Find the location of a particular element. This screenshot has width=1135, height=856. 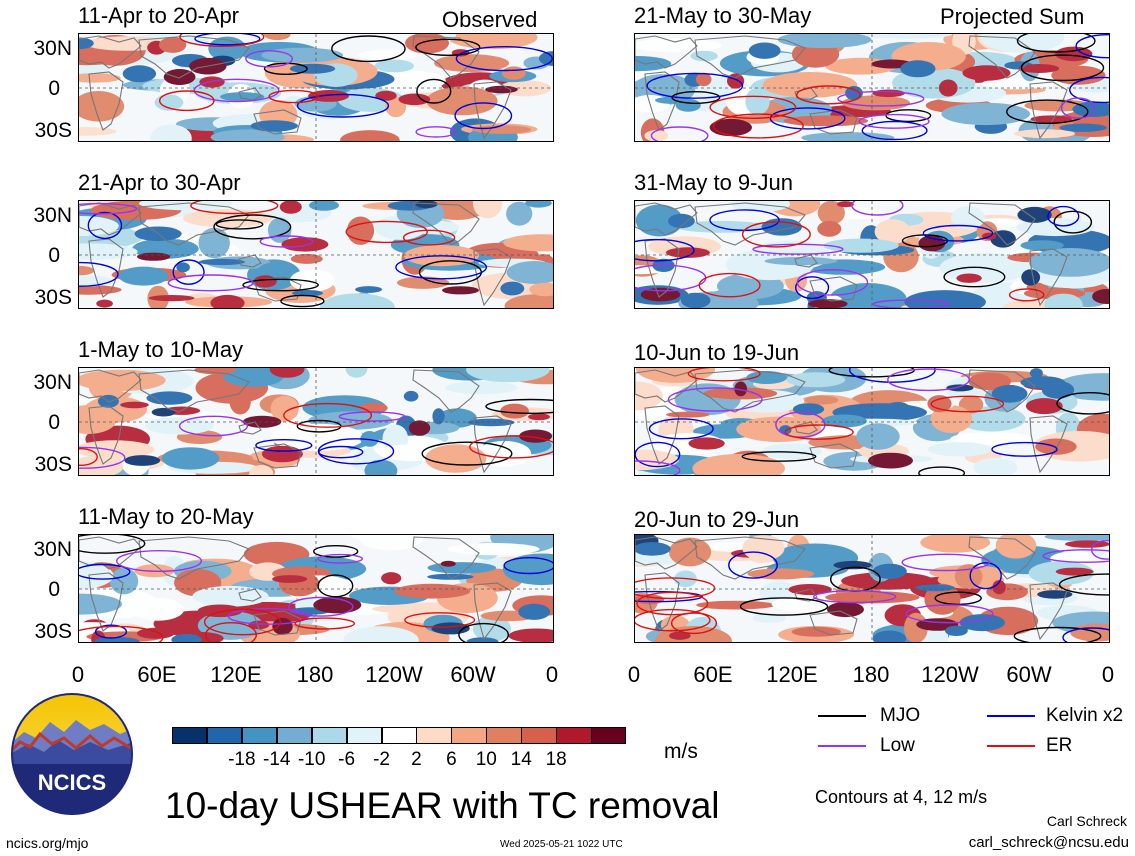

legend-line-kelvin is located at coordinates (1011, 716).